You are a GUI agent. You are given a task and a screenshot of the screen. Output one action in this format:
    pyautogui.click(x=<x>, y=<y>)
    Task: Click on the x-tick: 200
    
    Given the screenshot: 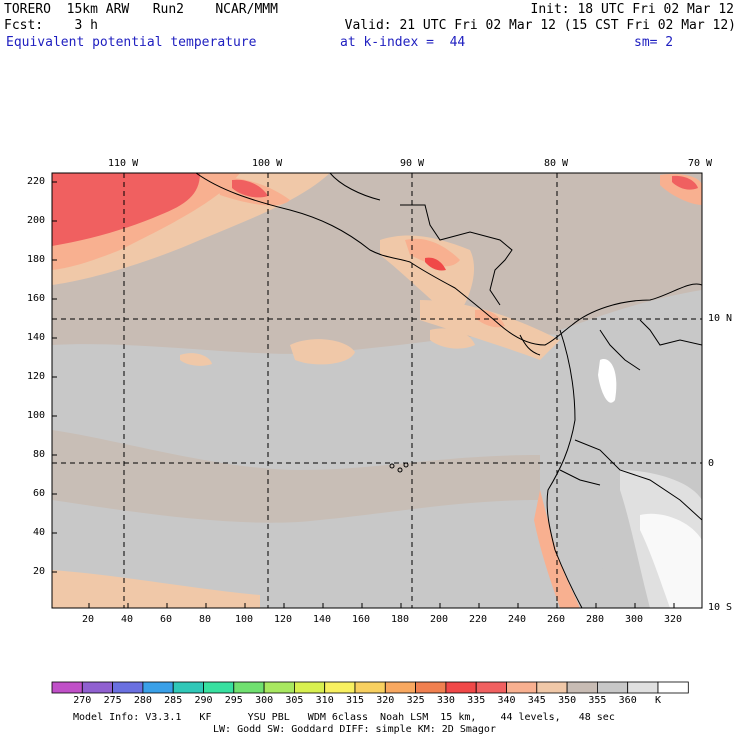 What is the action you would take?
    pyautogui.click(x=439, y=619)
    